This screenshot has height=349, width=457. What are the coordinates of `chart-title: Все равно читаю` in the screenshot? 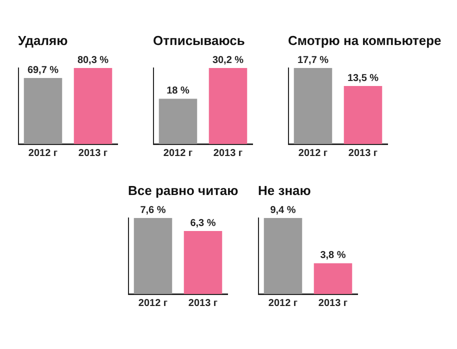 It's located at (183, 190).